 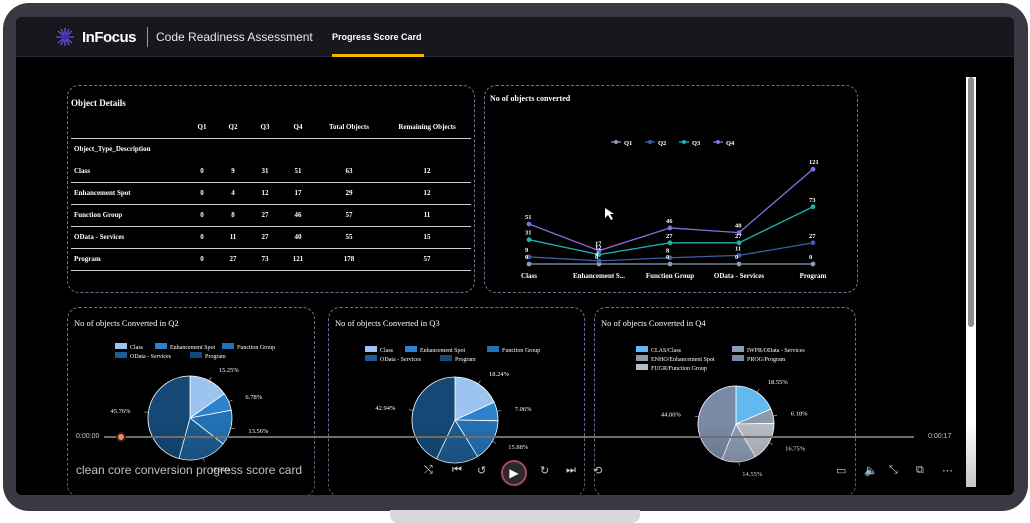 What do you see at coordinates (428, 470) in the screenshot?
I see `shuffle-icon: ⤭` at bounding box center [428, 470].